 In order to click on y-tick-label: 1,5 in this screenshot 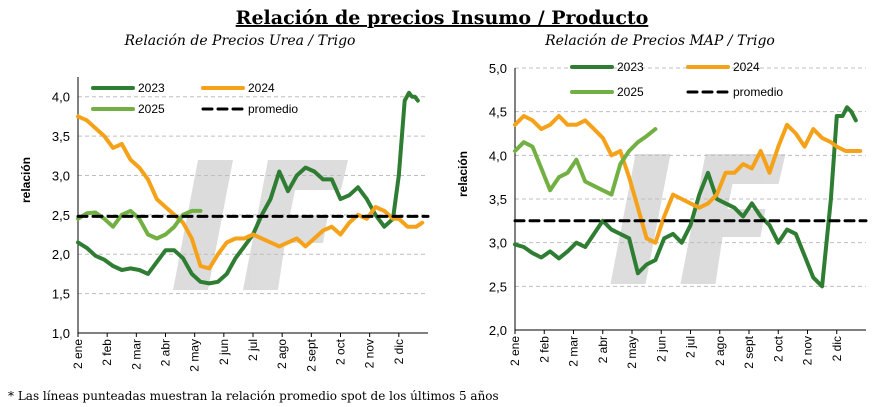, I will do `click(61, 294)`.